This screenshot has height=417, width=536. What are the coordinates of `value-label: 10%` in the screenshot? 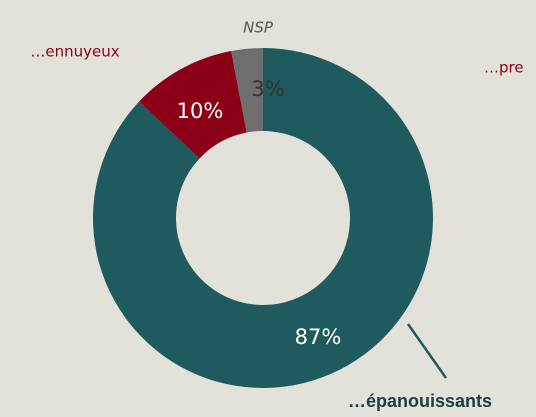 It's located at (200, 111).